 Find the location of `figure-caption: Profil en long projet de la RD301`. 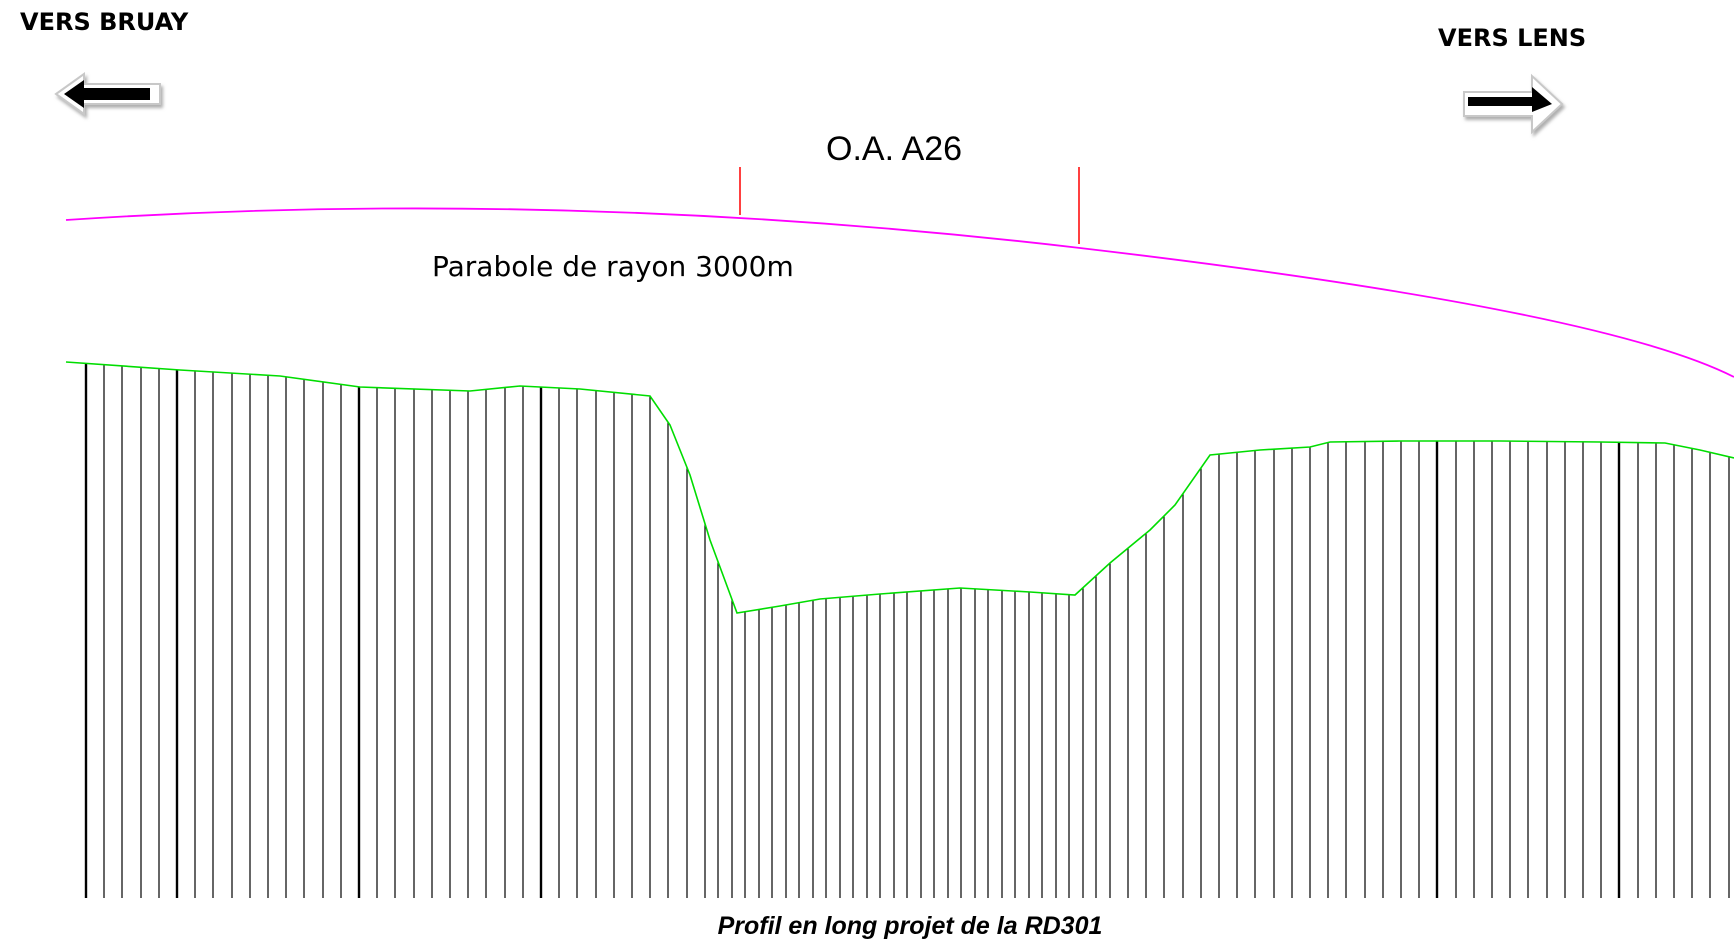

figure-caption: Profil en long projet de la RD301 is located at coordinates (910, 926).